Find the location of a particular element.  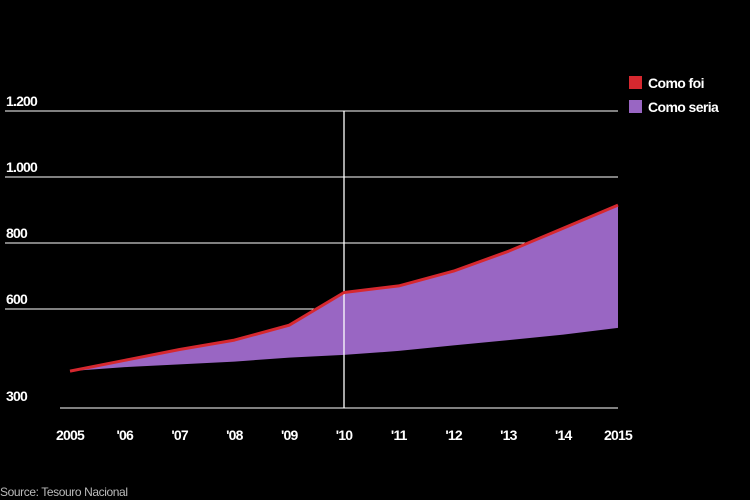

y-tick-label: 600 is located at coordinates (17, 299).